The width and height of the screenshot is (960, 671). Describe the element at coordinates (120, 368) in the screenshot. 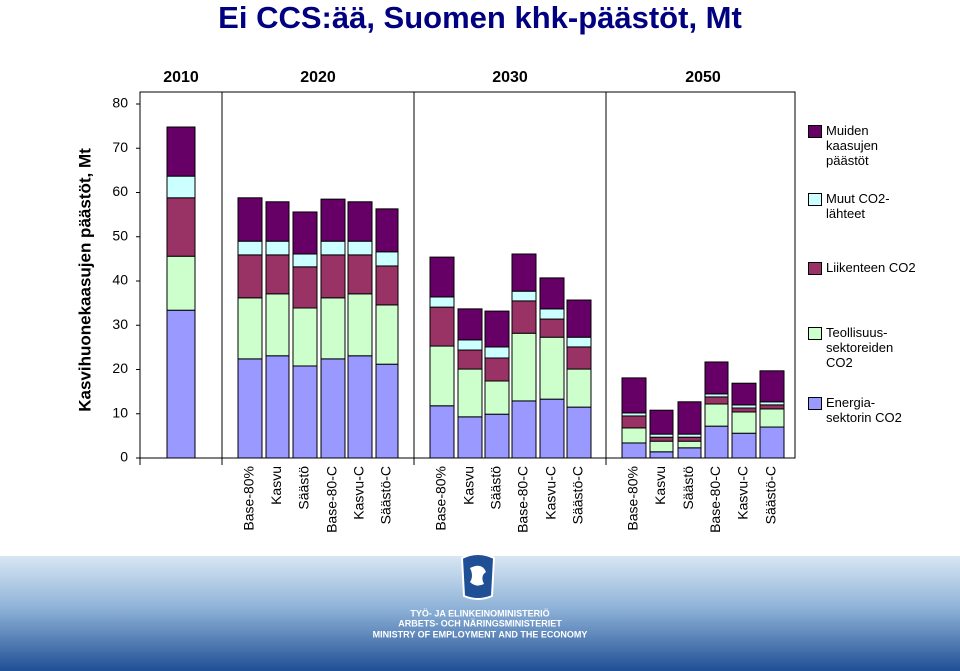

I see `y-tick-label: 20` at that location.